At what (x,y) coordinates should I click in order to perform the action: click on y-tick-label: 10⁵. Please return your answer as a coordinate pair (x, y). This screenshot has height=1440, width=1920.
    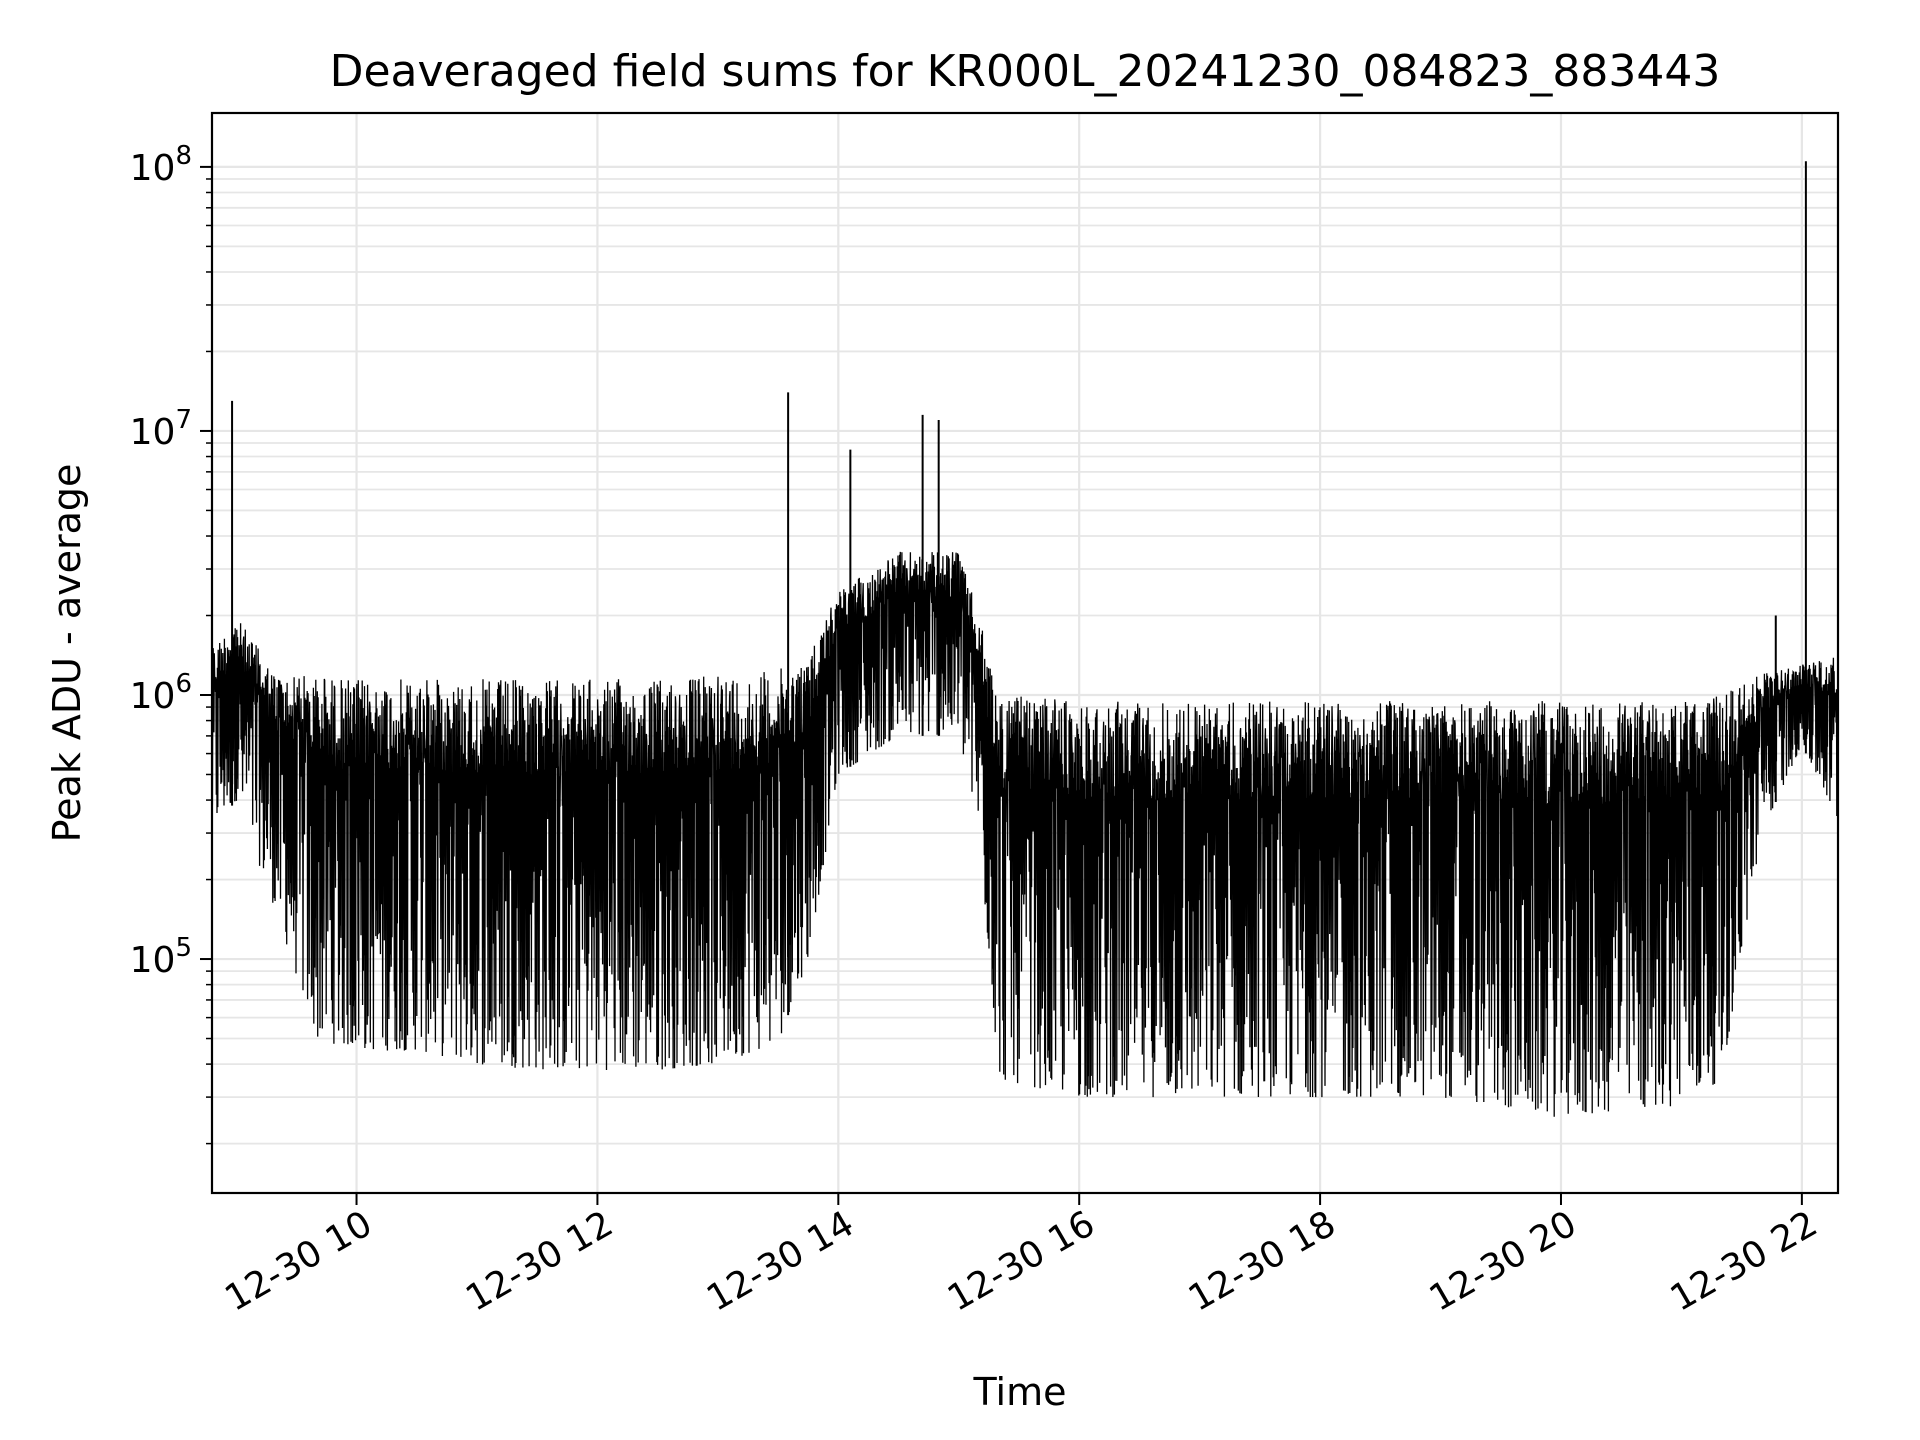
    Looking at the image, I should click on (161, 957).